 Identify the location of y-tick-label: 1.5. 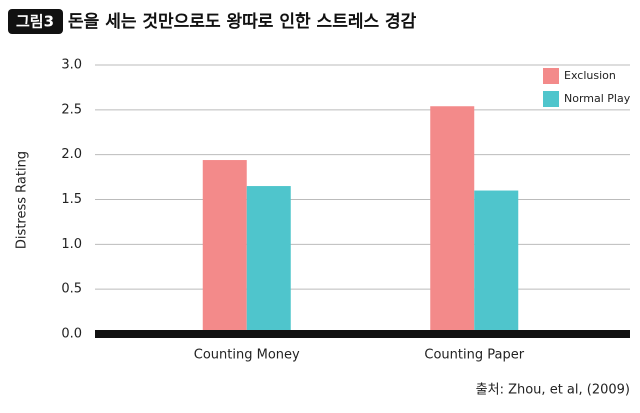
(71, 199).